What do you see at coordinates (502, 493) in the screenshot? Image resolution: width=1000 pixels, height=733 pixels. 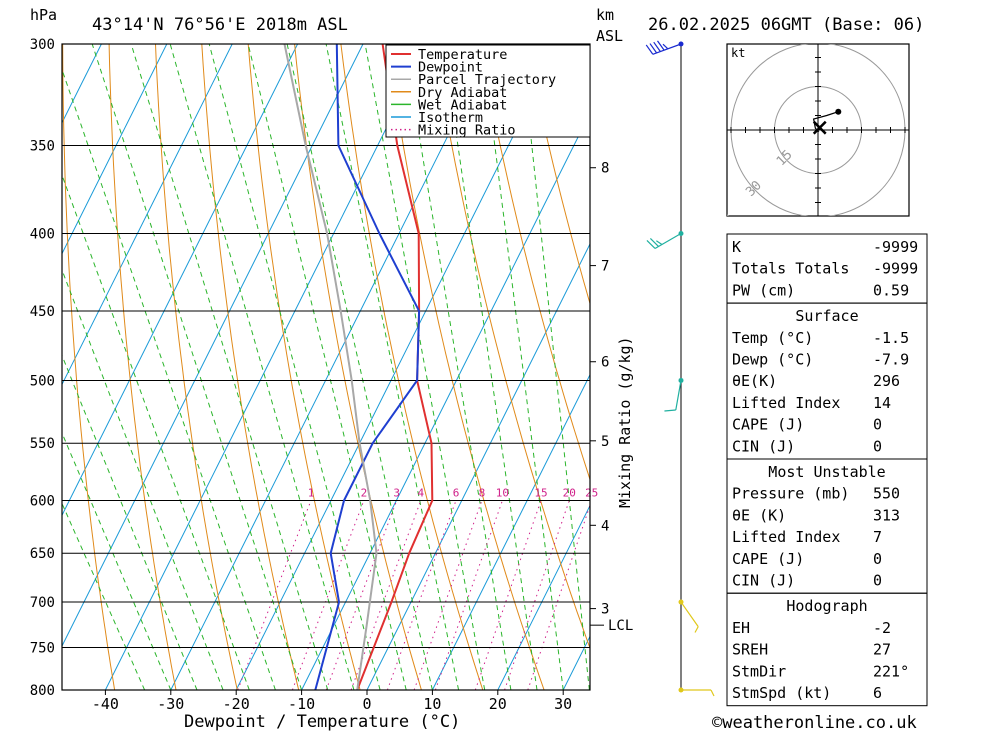 I see `mixing-ratio-label: 10` at bounding box center [502, 493].